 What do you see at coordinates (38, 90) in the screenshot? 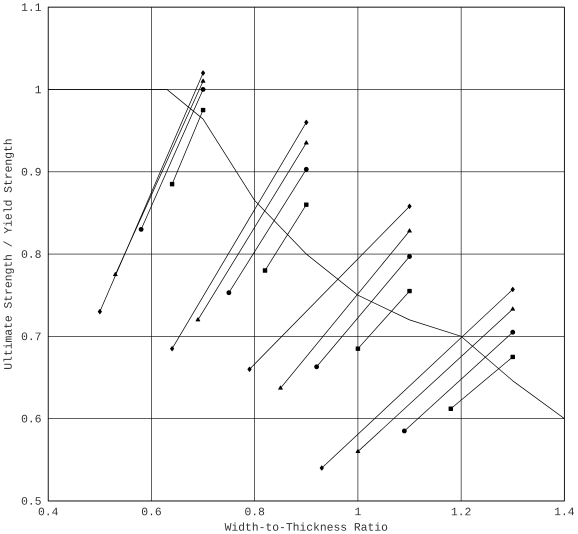
I see `y-tick-label: 1` at bounding box center [38, 90].